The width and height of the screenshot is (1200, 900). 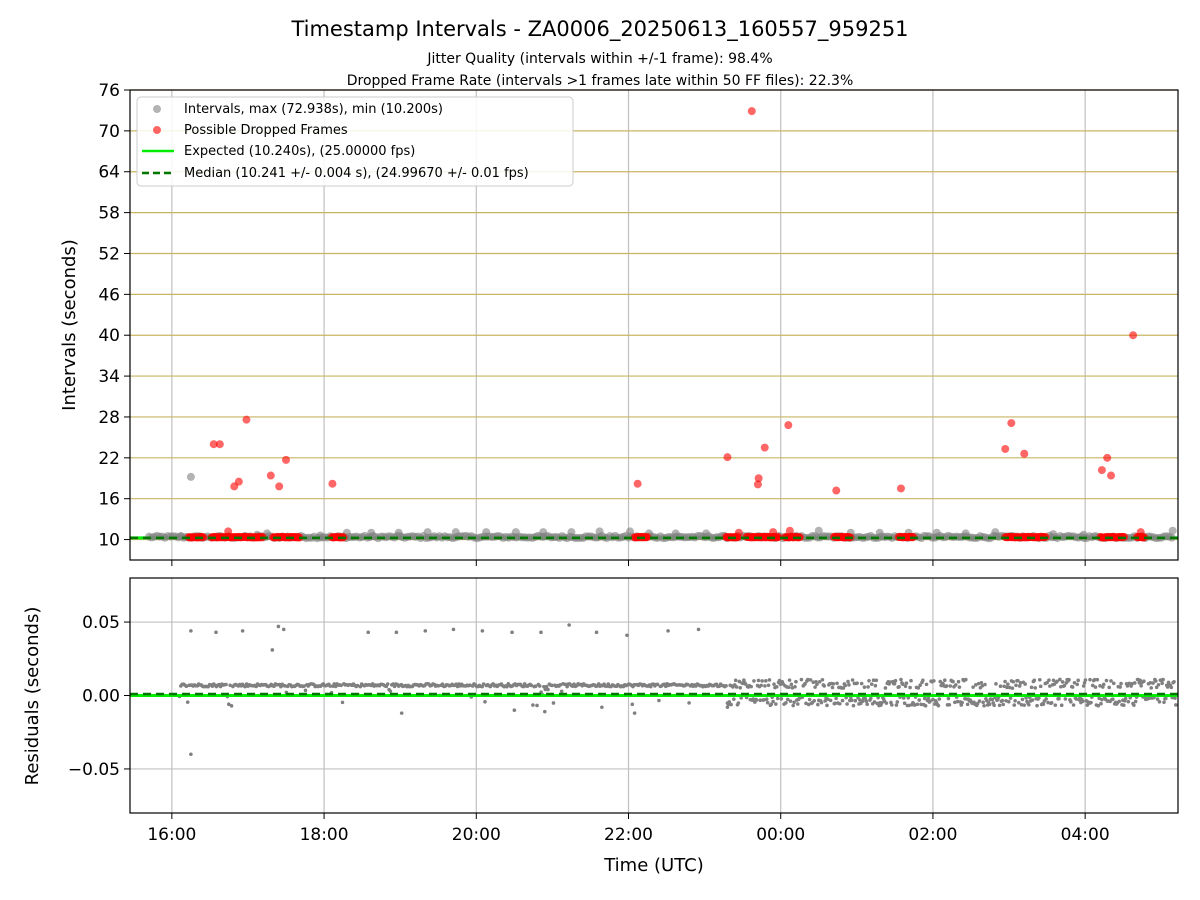 What do you see at coordinates (109, 254) in the screenshot?
I see `intervals-y-tick-label: 52` at bounding box center [109, 254].